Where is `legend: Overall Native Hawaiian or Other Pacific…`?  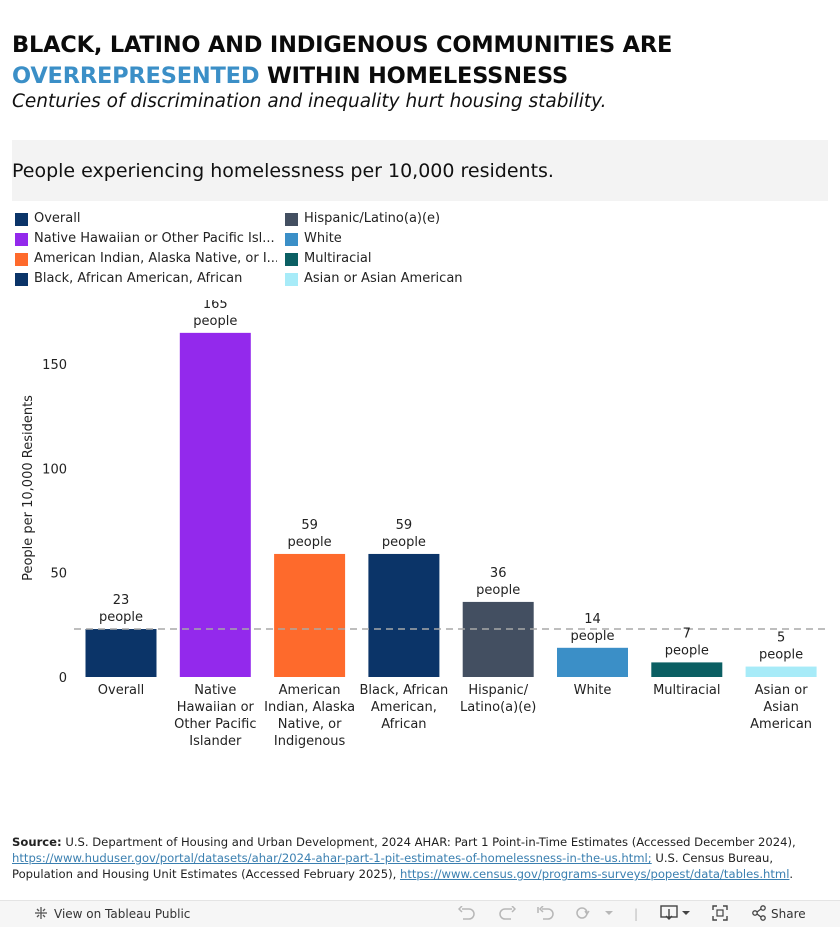 legend: Overall Native Hawaiian or Other Pacific… is located at coordinates (315, 251).